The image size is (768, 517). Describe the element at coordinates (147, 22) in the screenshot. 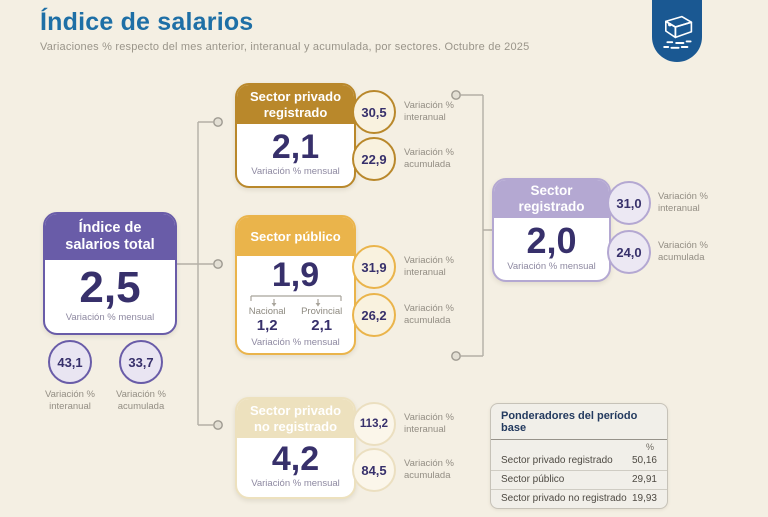

I see `page-title: Índice de salarios` at that location.